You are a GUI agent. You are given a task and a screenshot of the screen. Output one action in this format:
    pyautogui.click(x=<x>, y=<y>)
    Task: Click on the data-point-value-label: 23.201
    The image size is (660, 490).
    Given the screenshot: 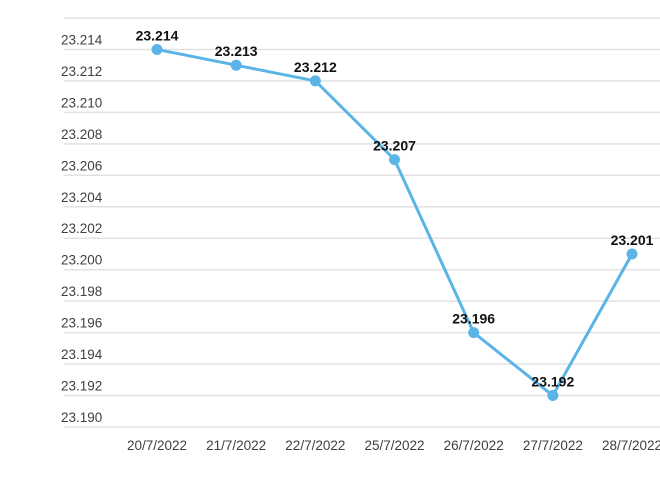 What is the action you would take?
    pyautogui.click(x=632, y=240)
    